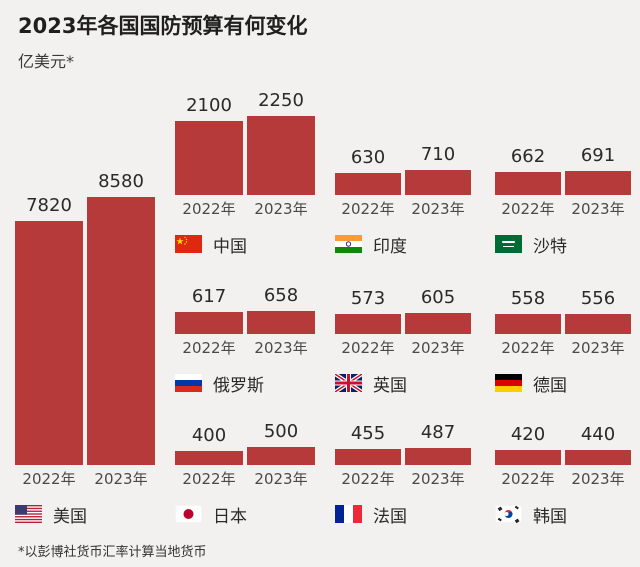  Describe the element at coordinates (528, 183) in the screenshot. I see `saudi-bar-2022` at that location.